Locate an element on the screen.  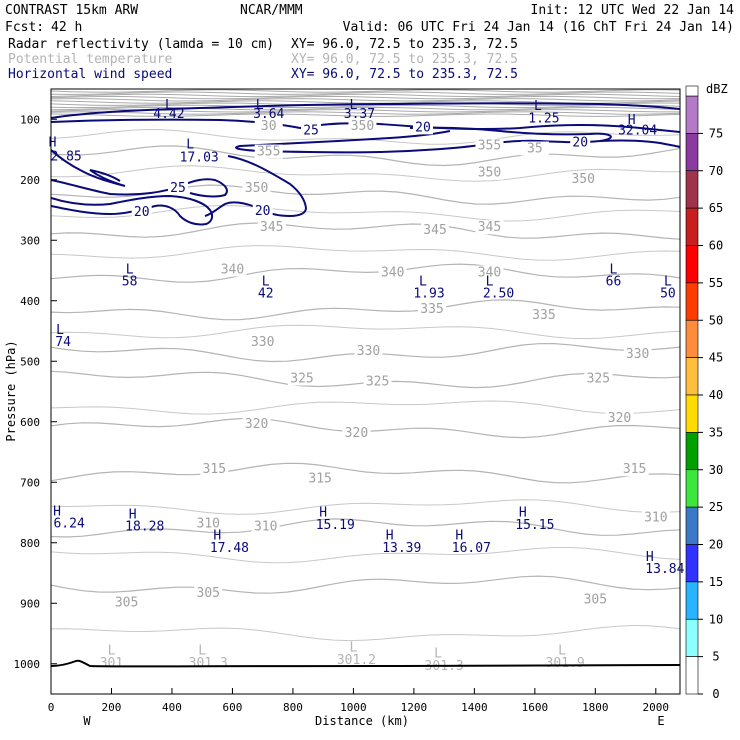
extremum-value: 301.9 is located at coordinates (565, 663).